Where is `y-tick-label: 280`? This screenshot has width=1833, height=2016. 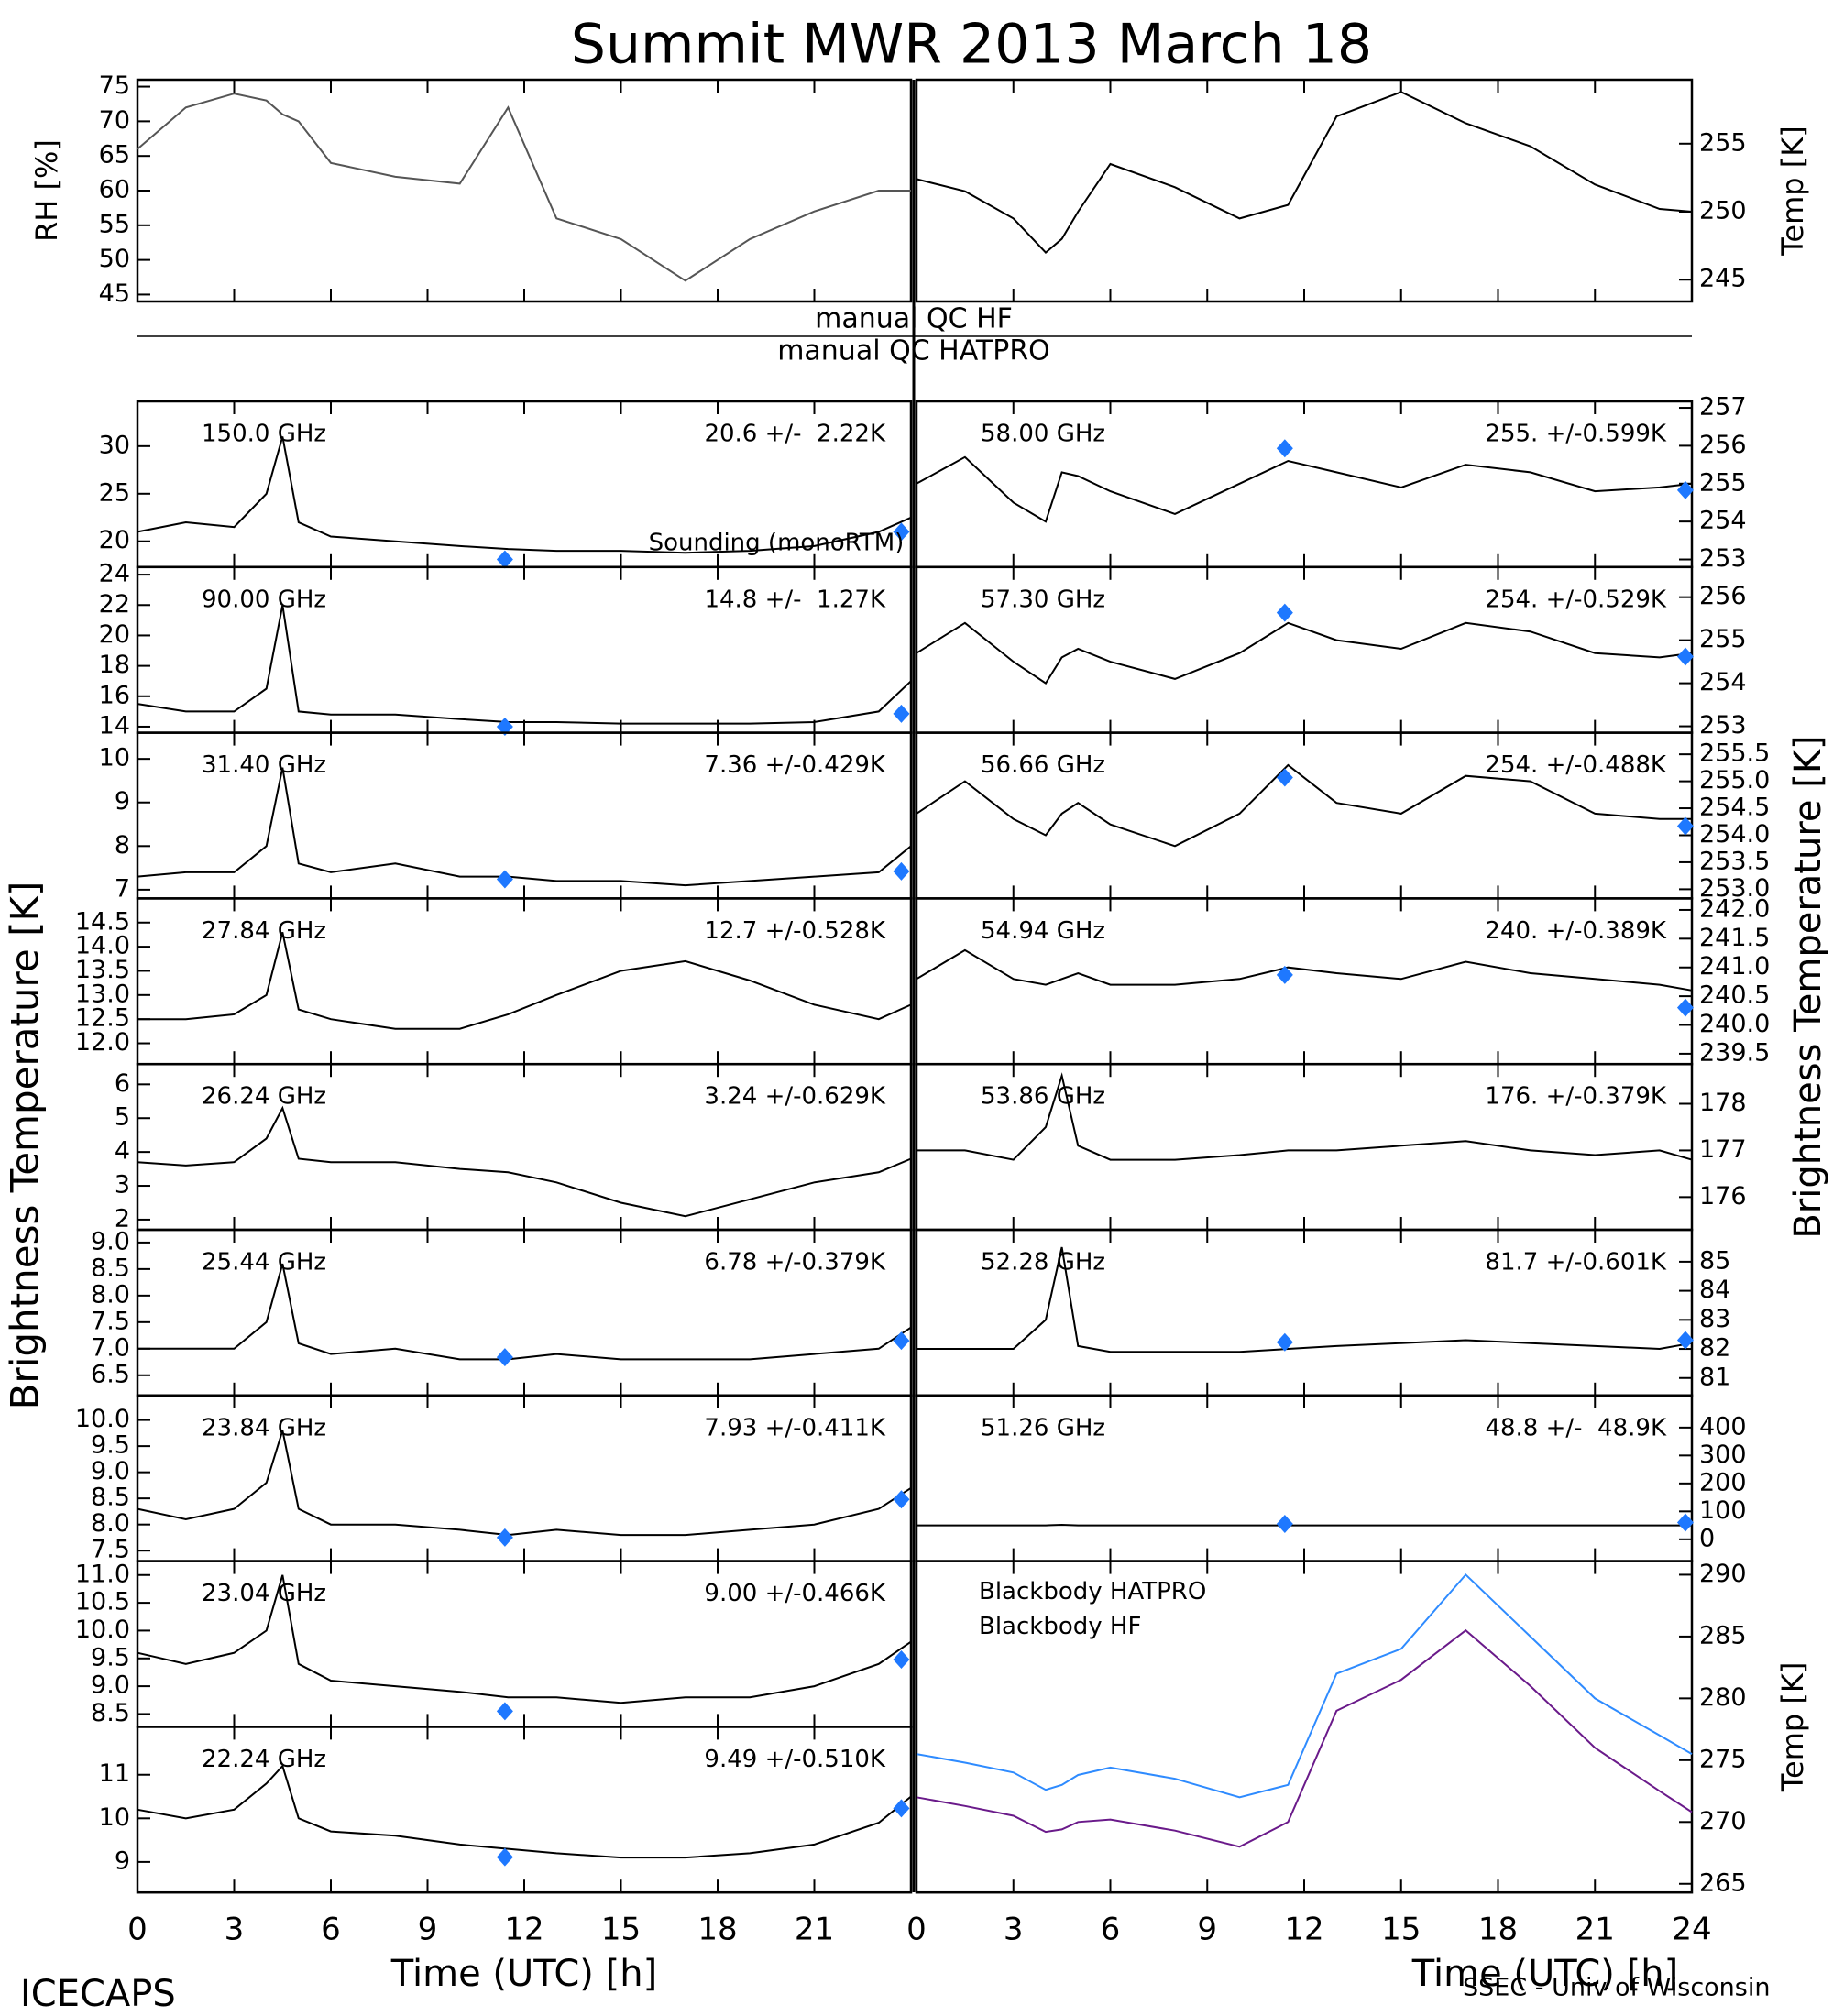
y-tick-label: 280 is located at coordinates (1723, 1697).